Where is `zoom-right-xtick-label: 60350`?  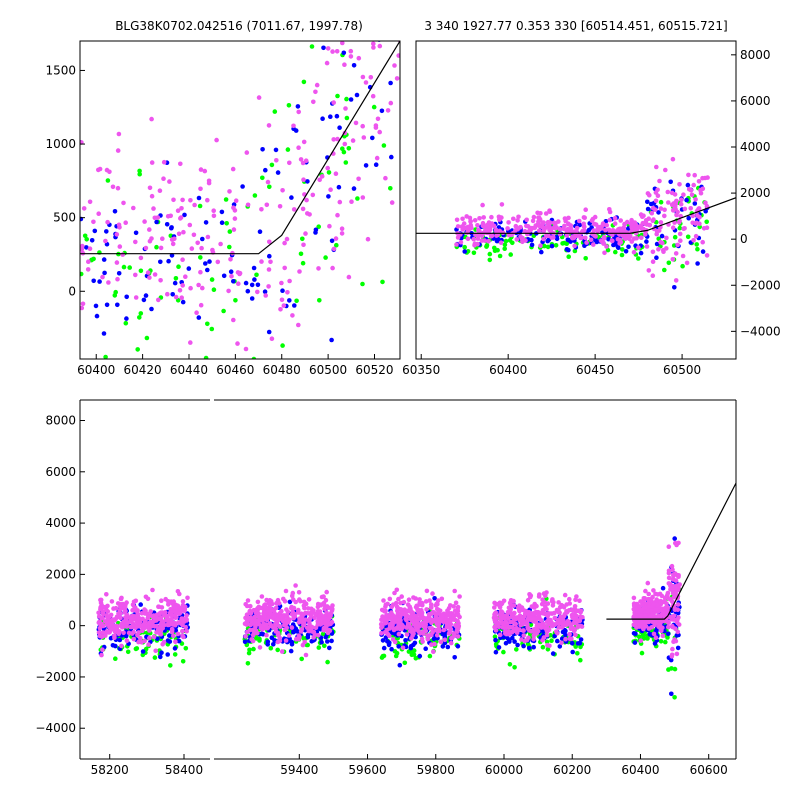
zoom-right-xtick-label: 60350 is located at coordinates (421, 370).